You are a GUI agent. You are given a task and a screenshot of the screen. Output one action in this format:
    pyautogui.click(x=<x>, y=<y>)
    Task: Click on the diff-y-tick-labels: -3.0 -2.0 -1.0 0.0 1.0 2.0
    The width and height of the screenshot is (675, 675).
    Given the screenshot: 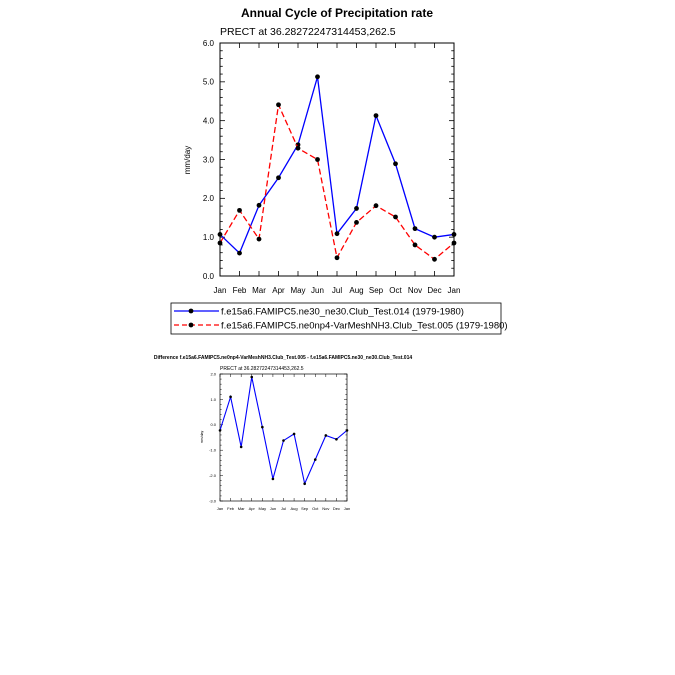 What is the action you would take?
    pyautogui.click(x=213, y=437)
    